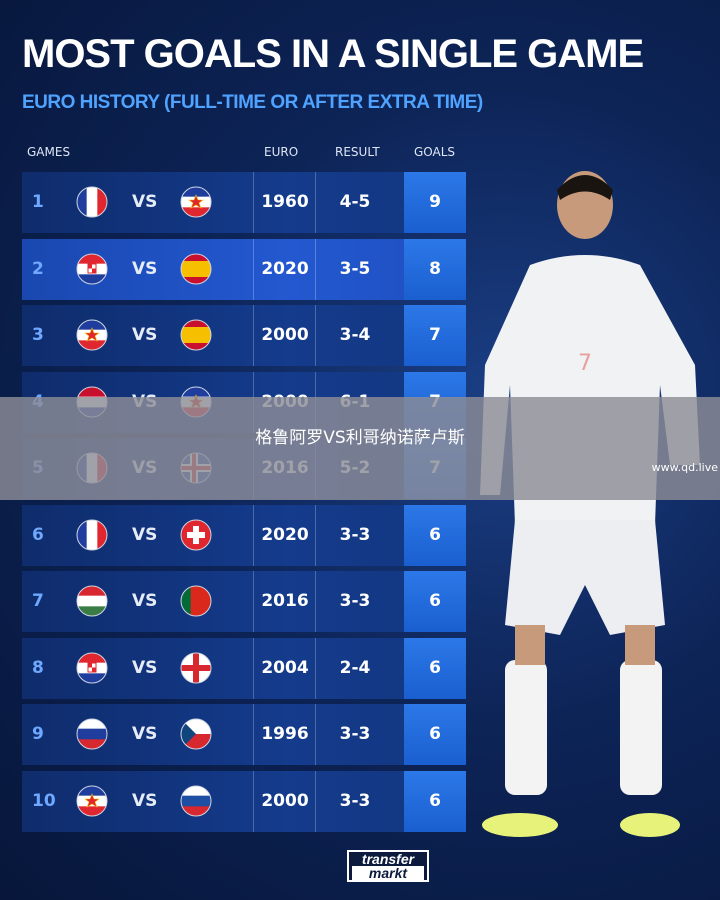 The height and width of the screenshot is (900, 720). What do you see at coordinates (435, 152) in the screenshot?
I see `header-goals: GOALS` at bounding box center [435, 152].